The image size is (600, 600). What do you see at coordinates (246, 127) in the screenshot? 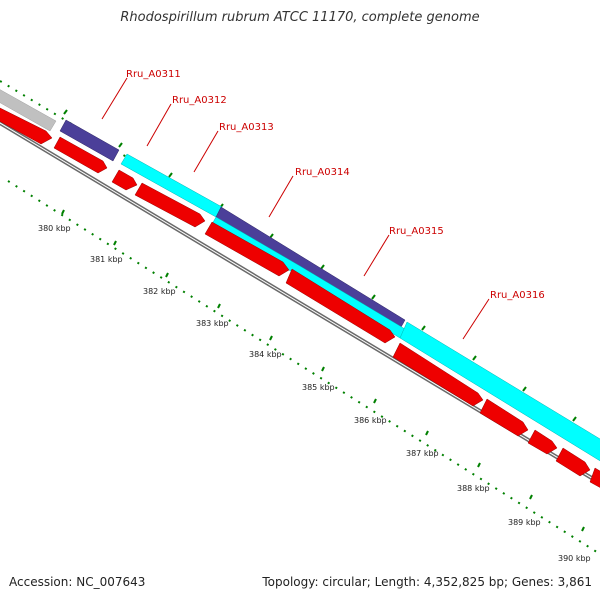
I see `gene-label: Rru_A0313` at bounding box center [246, 127].